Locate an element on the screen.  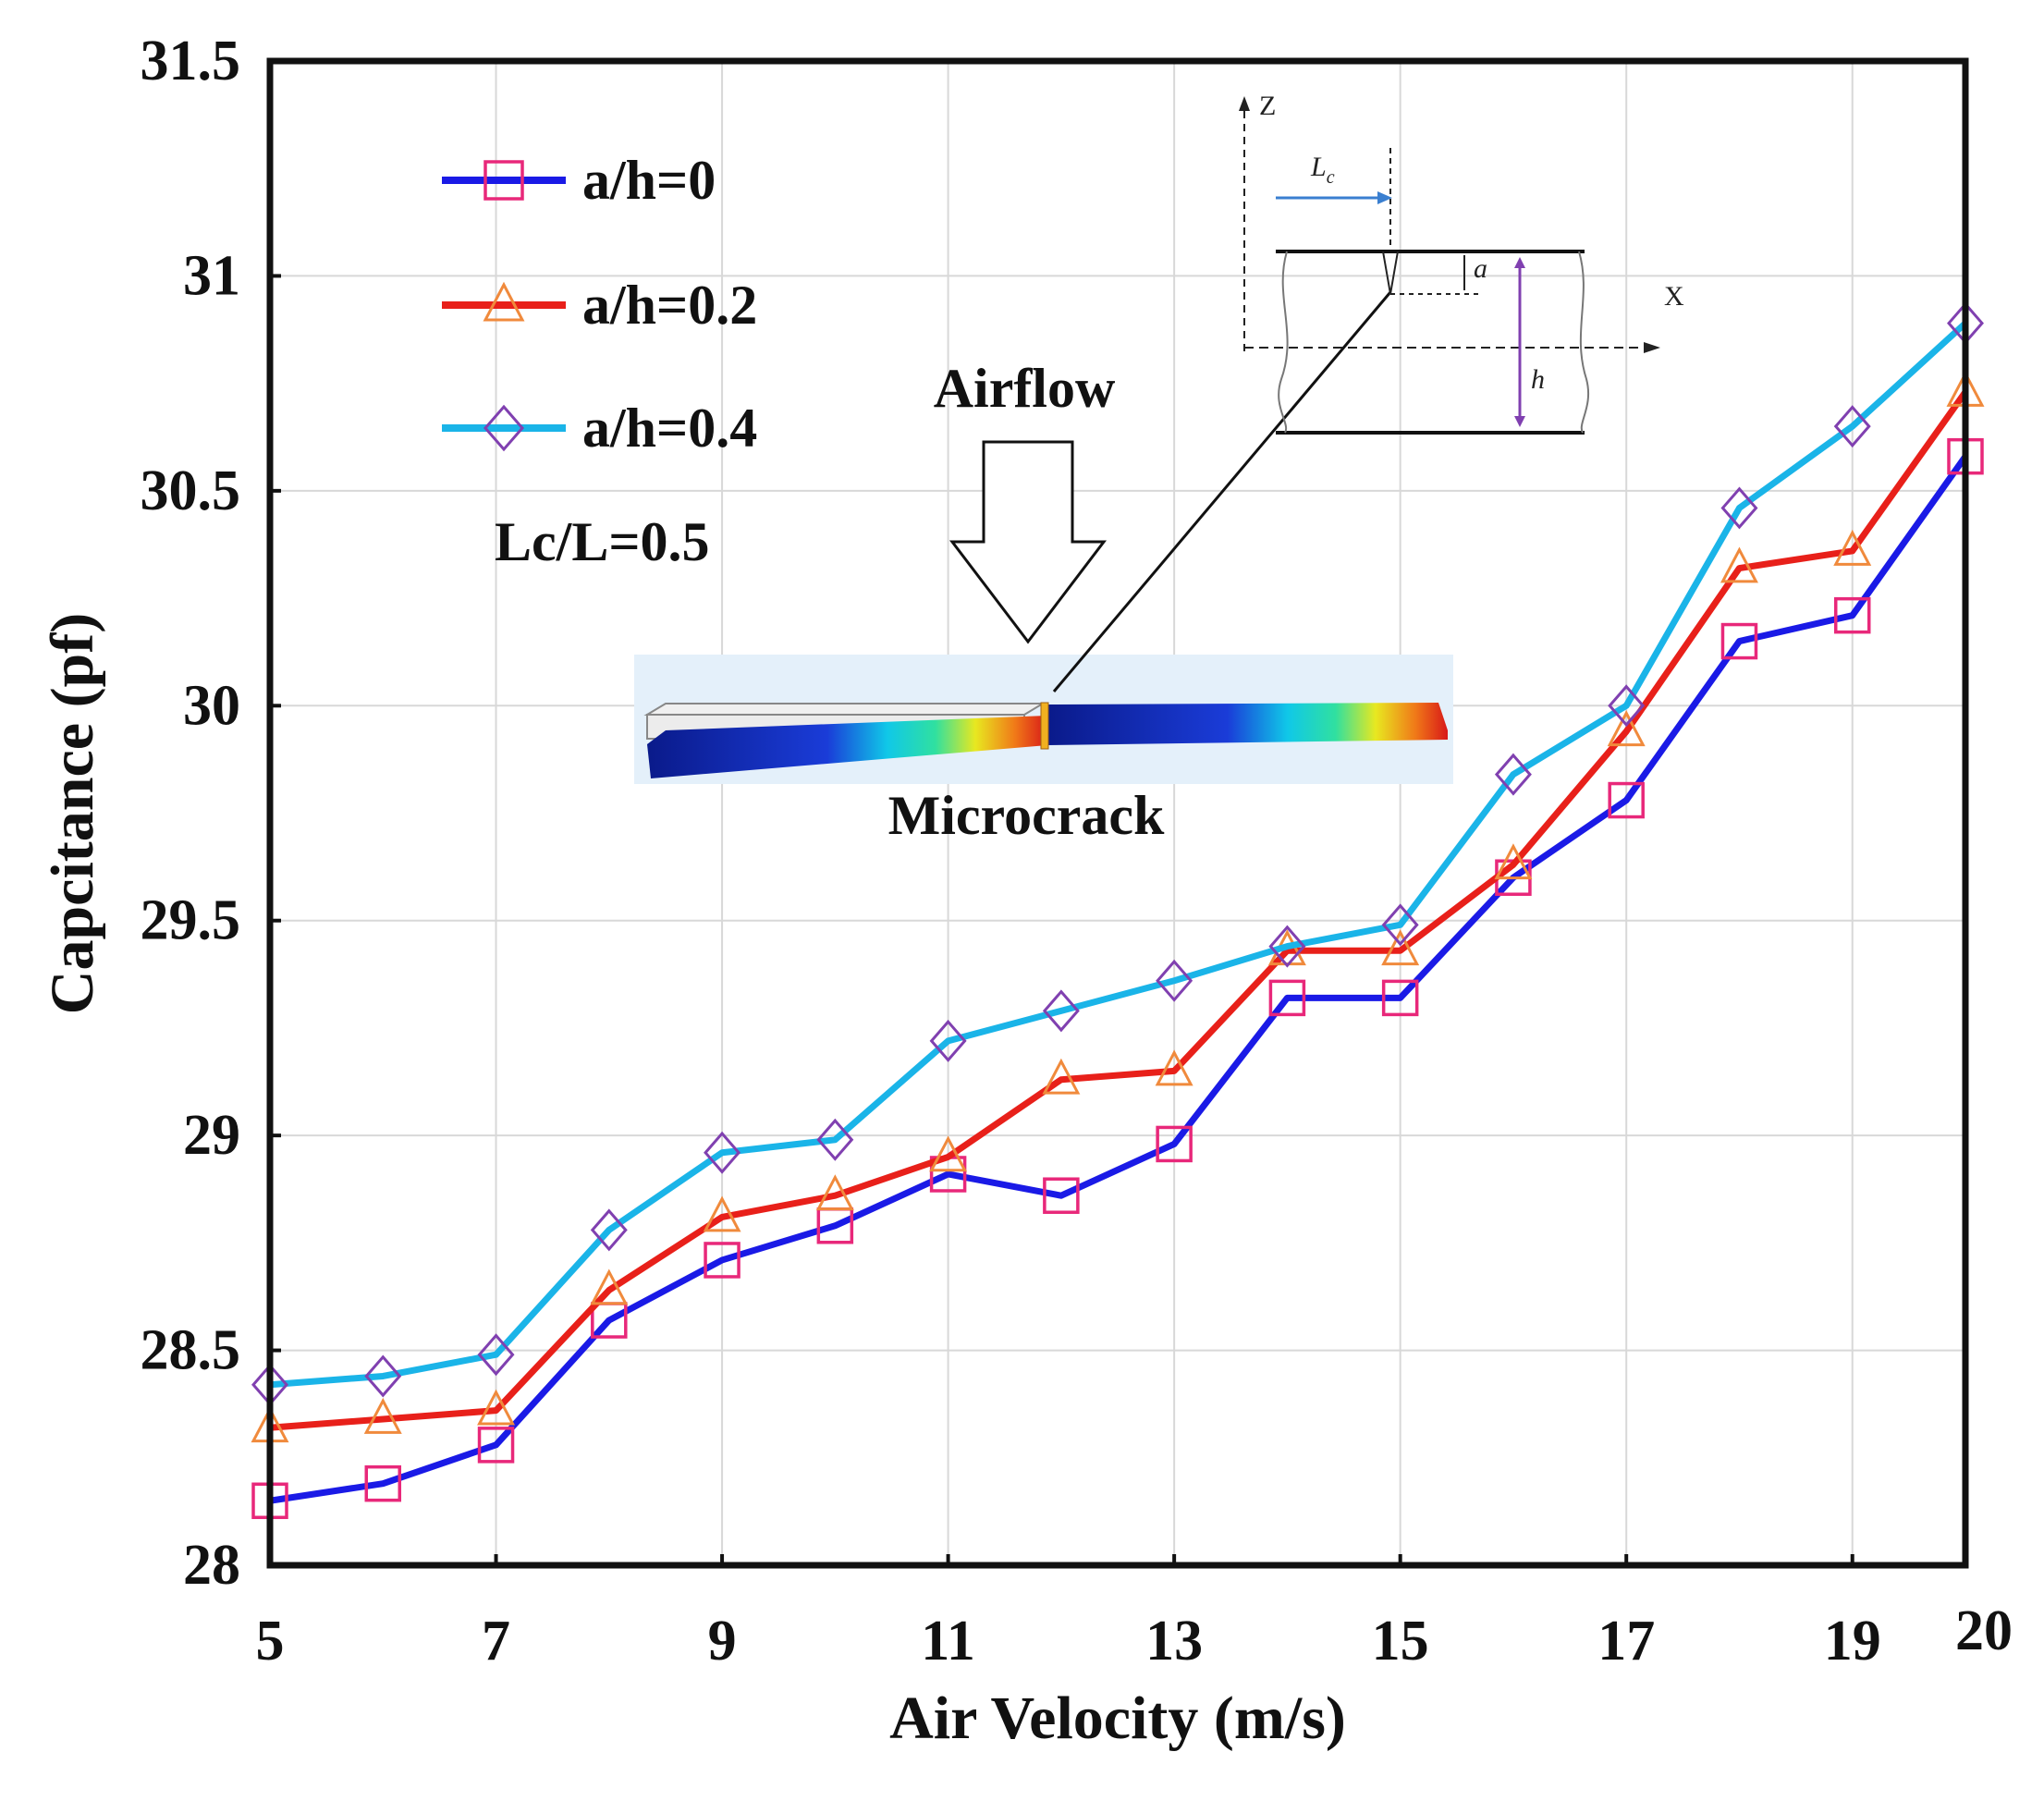
lc-arrow-head-icon is located at coordinates (1384, 197).